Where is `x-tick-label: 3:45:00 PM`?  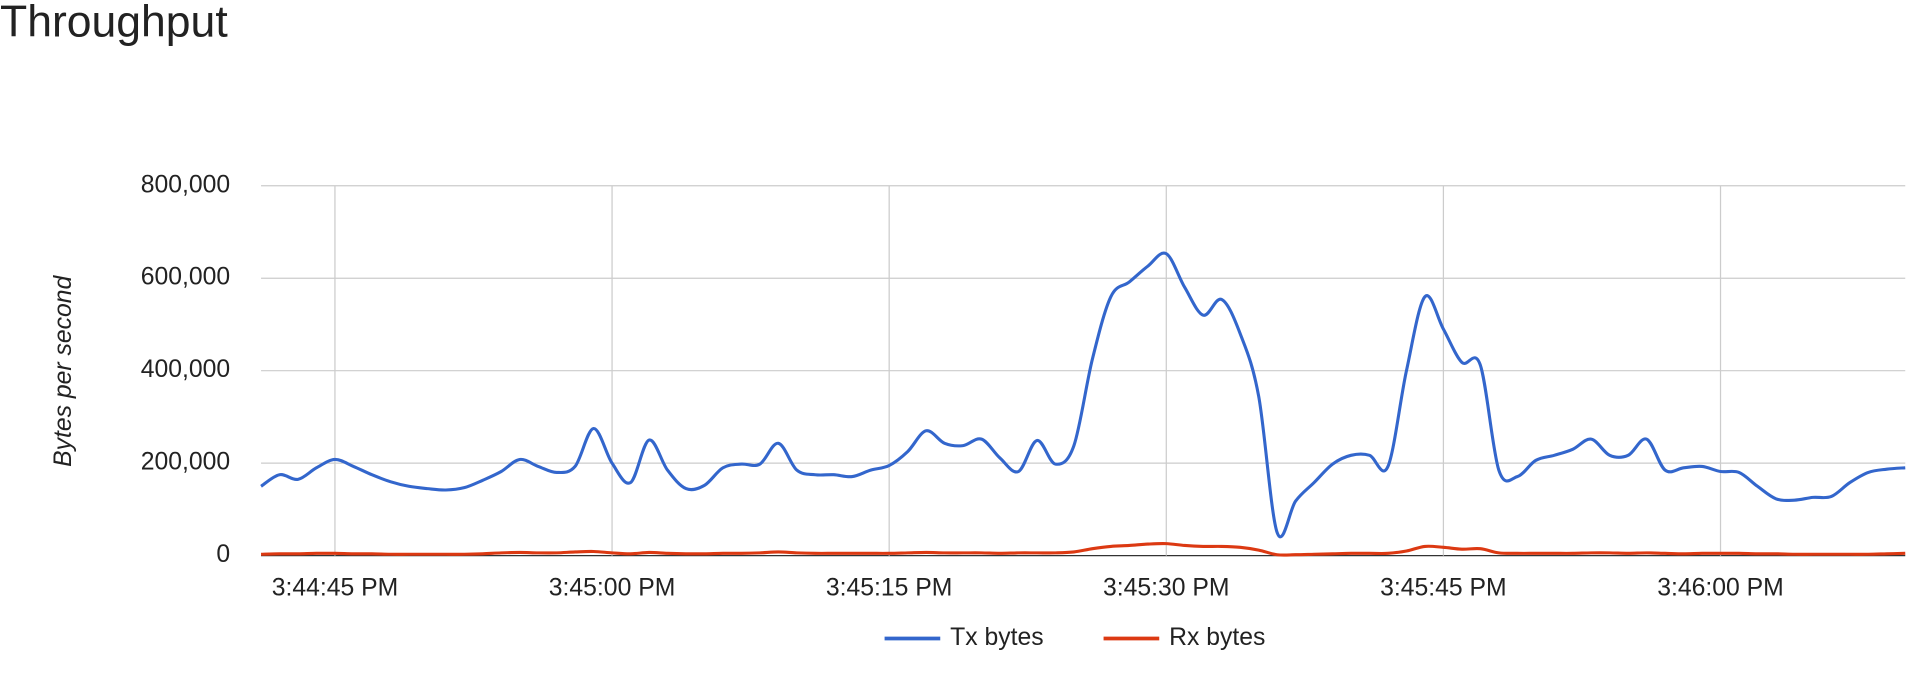 x-tick-label: 3:45:00 PM is located at coordinates (612, 588).